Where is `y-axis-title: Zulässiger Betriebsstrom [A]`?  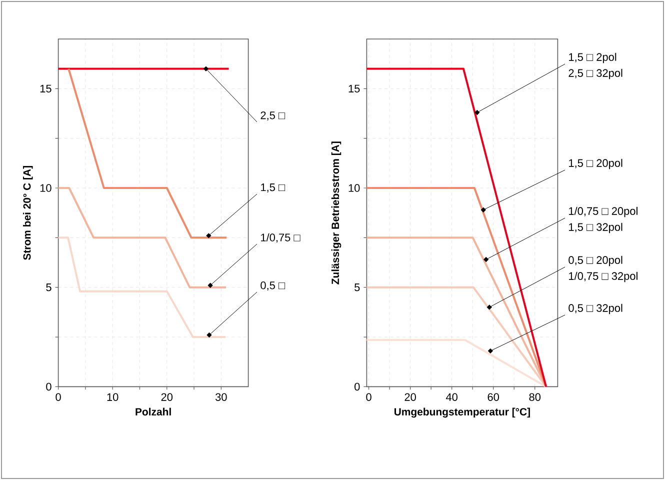
y-axis-title: Zulässiger Betriebsstrom [A] is located at coordinates (336, 213).